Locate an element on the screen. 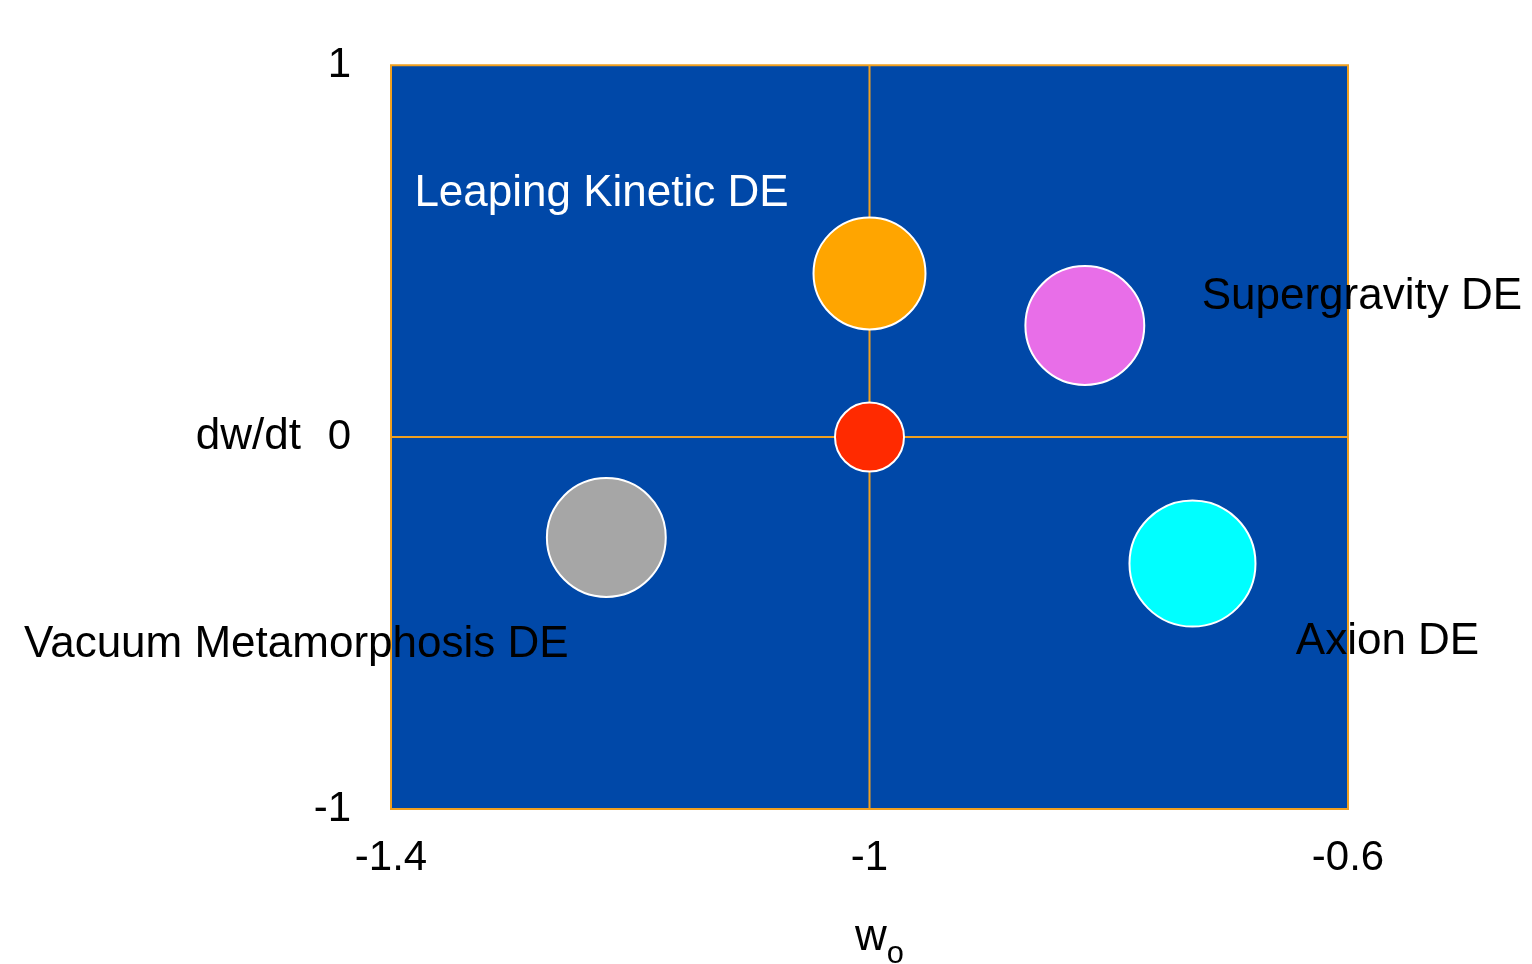 The width and height of the screenshot is (1532, 964). y-tick-label: 0 is located at coordinates (339, 434).